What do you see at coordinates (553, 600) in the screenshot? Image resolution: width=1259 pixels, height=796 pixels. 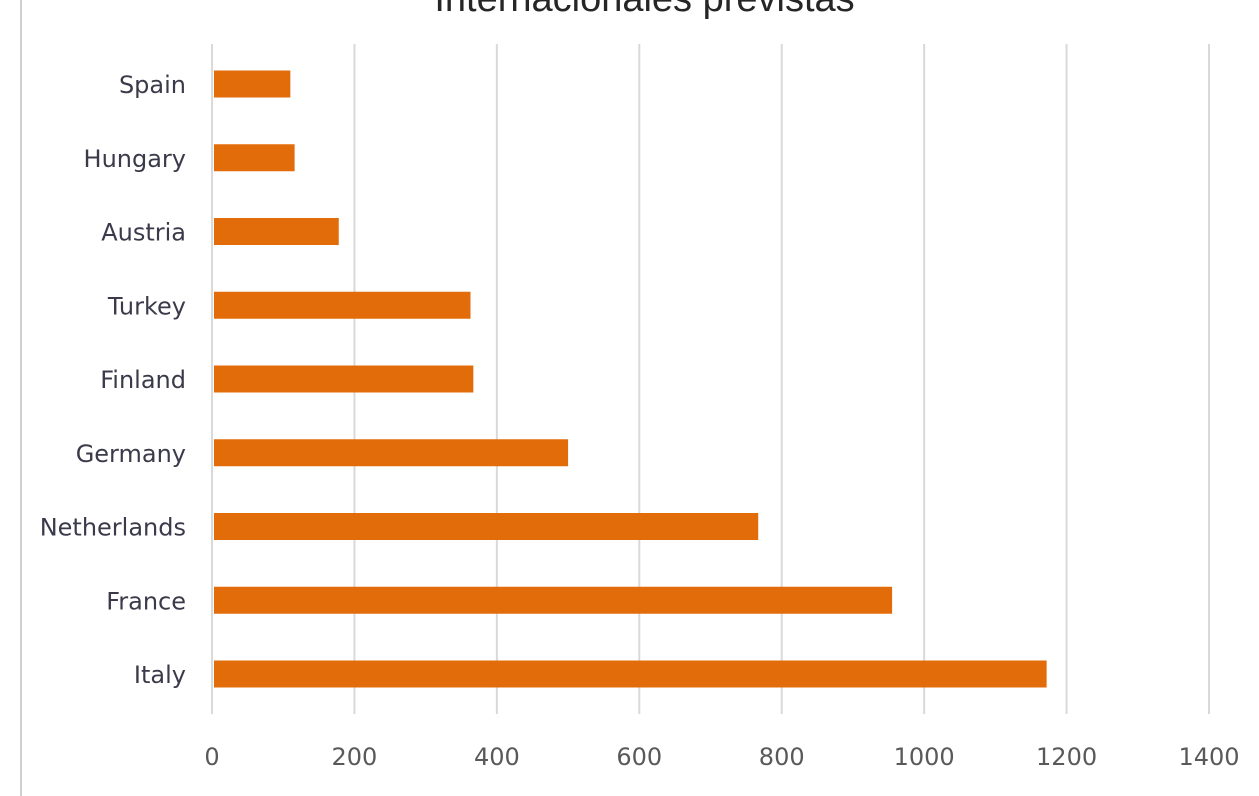 I see `bar-france` at bounding box center [553, 600].